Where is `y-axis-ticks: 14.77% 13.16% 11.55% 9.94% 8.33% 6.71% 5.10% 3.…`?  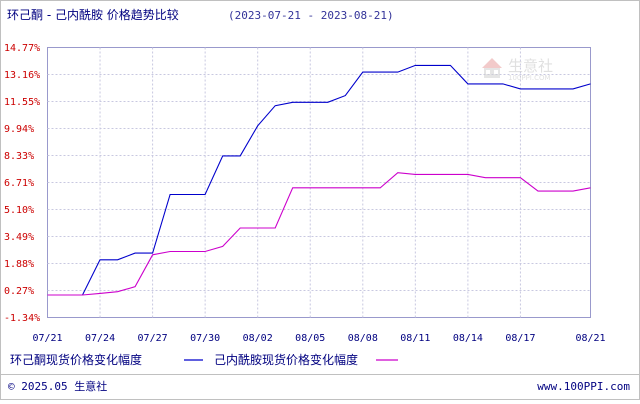
y-axis-ticks: 14.77% 13.16% 11.55% 9.94% 8.33% 6.71% 5.10% 3.… is located at coordinates (22, 183).